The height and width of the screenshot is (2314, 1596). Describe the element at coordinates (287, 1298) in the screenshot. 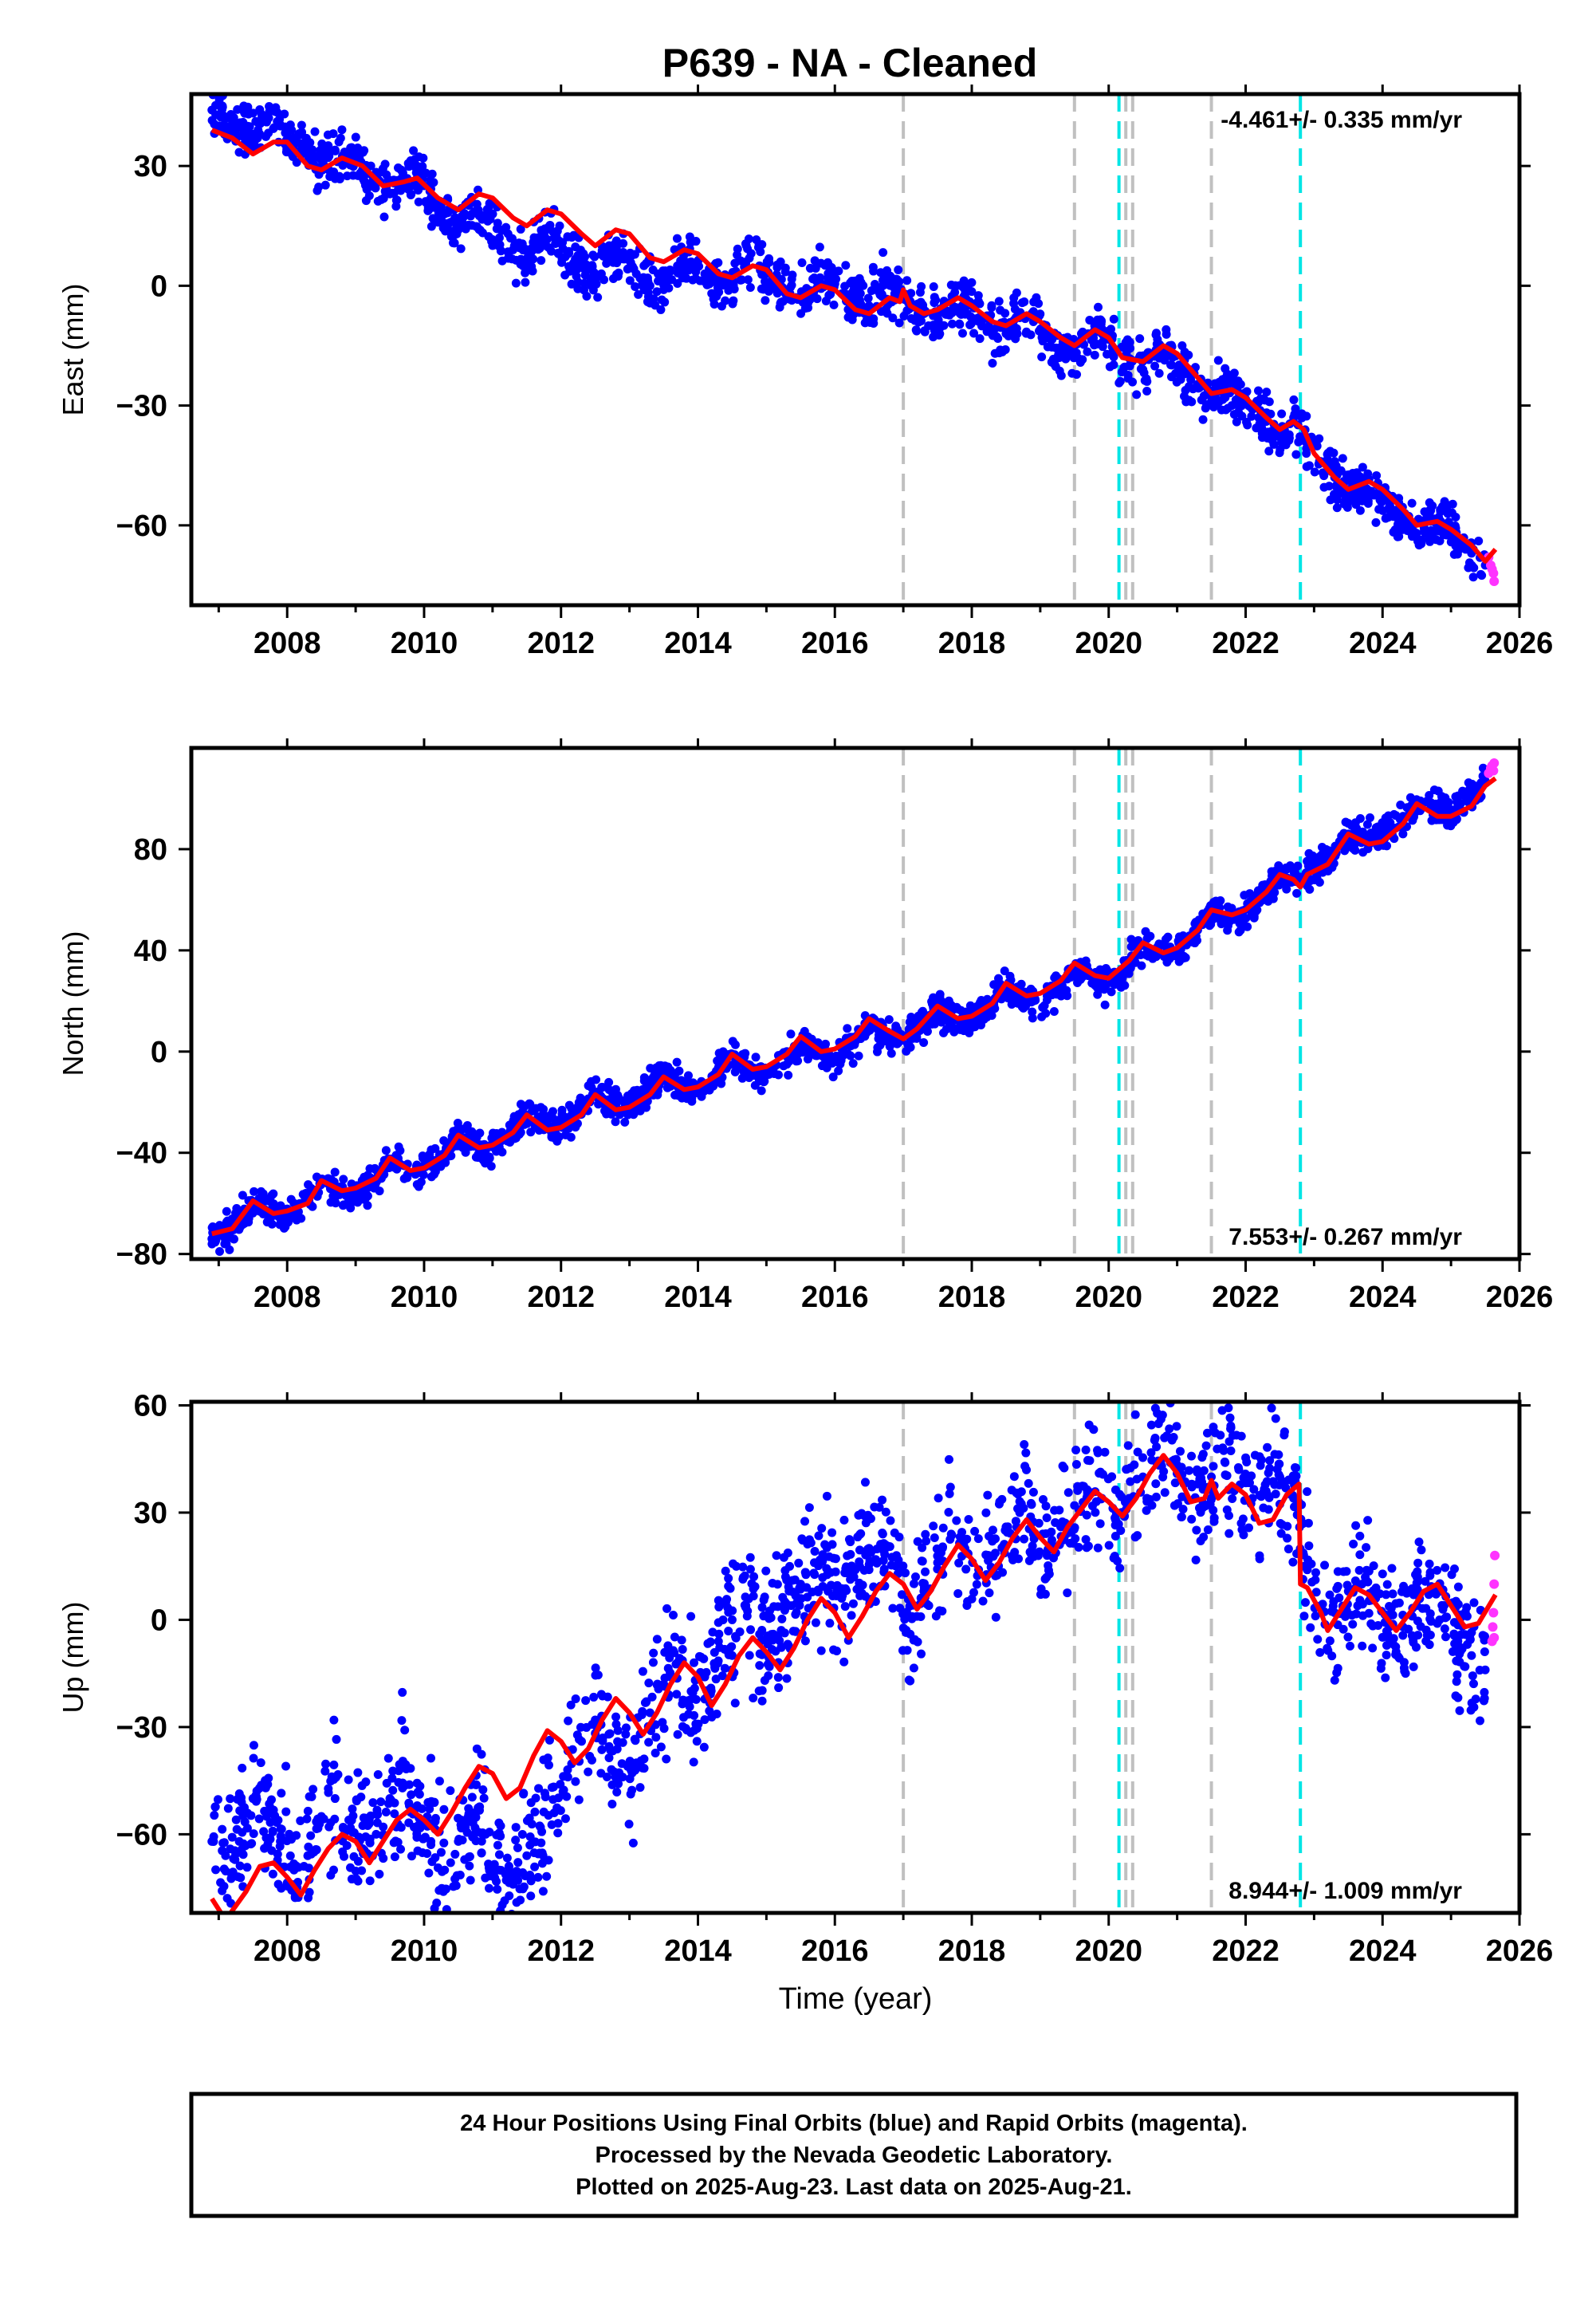

I see `north-x-tick-label: 2008` at that location.